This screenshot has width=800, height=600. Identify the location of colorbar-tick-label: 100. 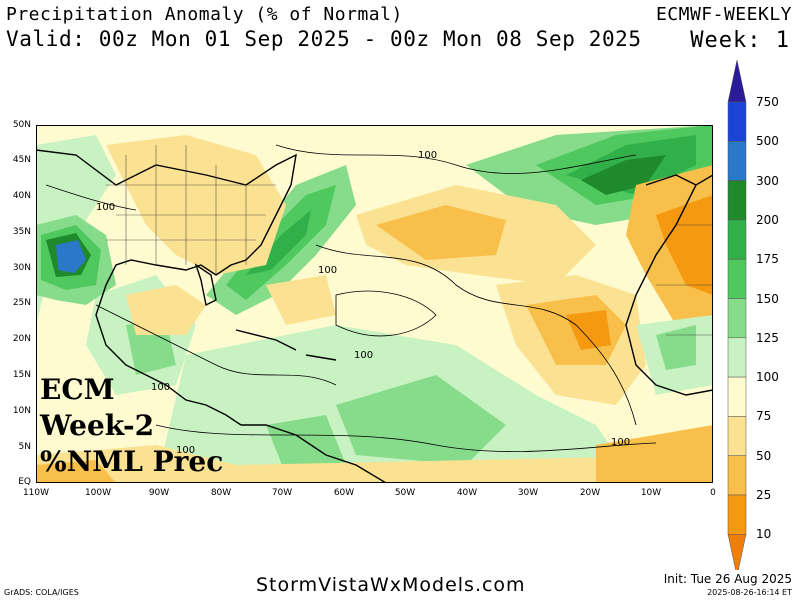
(767, 377).